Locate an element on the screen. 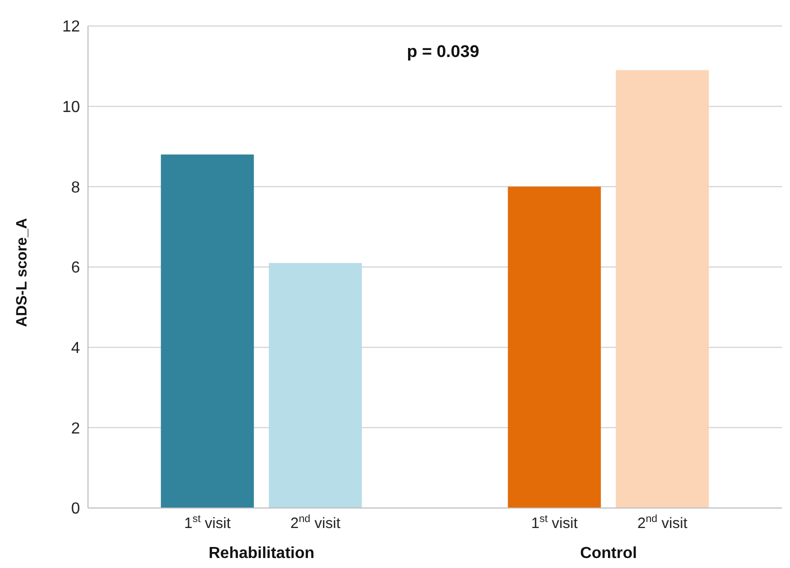 The height and width of the screenshot is (568, 790). y-tick-label: 6 is located at coordinates (75, 268).